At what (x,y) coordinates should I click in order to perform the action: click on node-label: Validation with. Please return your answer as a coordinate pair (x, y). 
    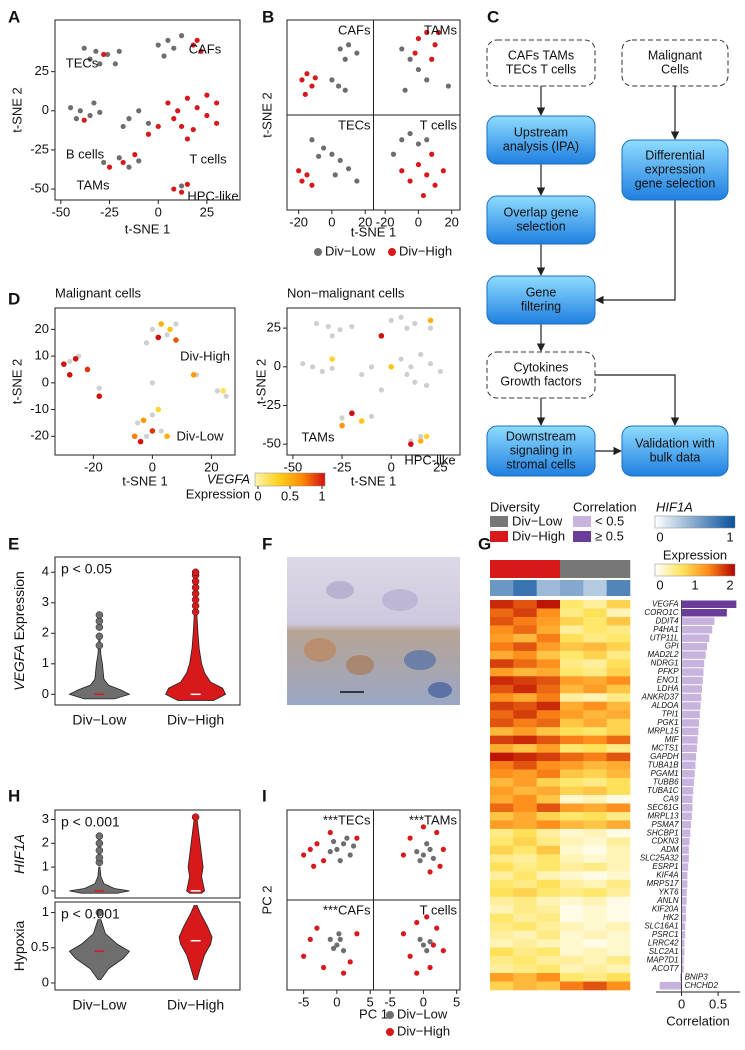
    Looking at the image, I should click on (675, 443).